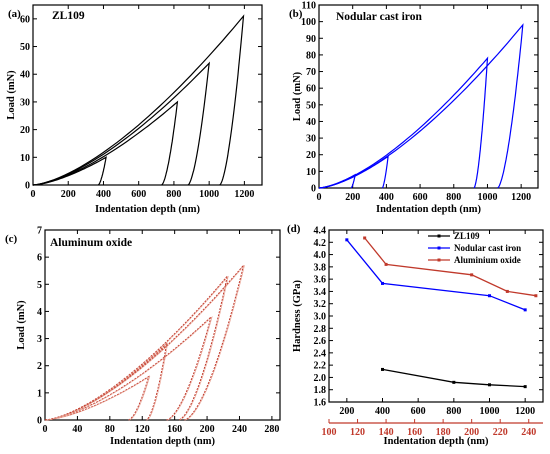  I want to click on x-tick-label: 80, so click(110, 429).